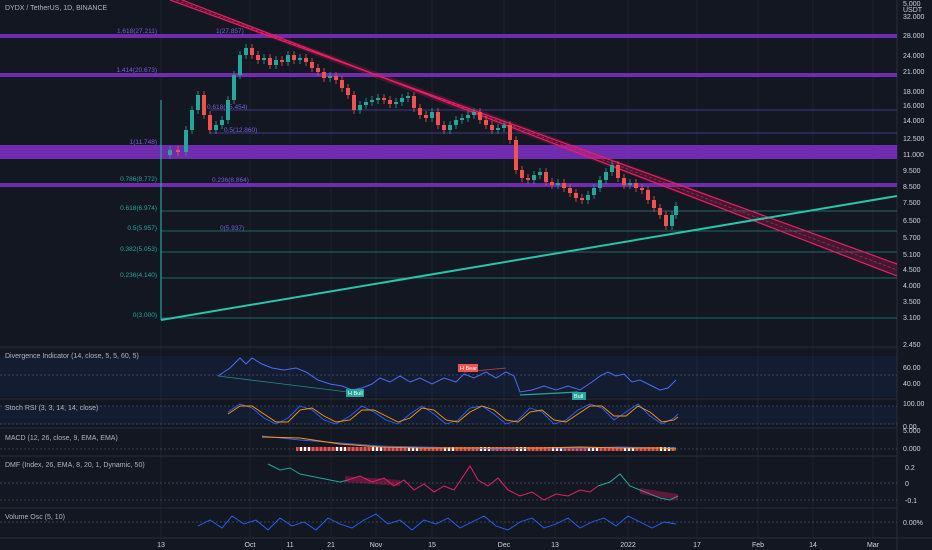 Image resolution: width=932 pixels, height=550 pixels. What do you see at coordinates (61, 438) in the screenshot?
I see `macd-title: MACD (12, 26, close, 9, EMA, EMA)` at bounding box center [61, 438].